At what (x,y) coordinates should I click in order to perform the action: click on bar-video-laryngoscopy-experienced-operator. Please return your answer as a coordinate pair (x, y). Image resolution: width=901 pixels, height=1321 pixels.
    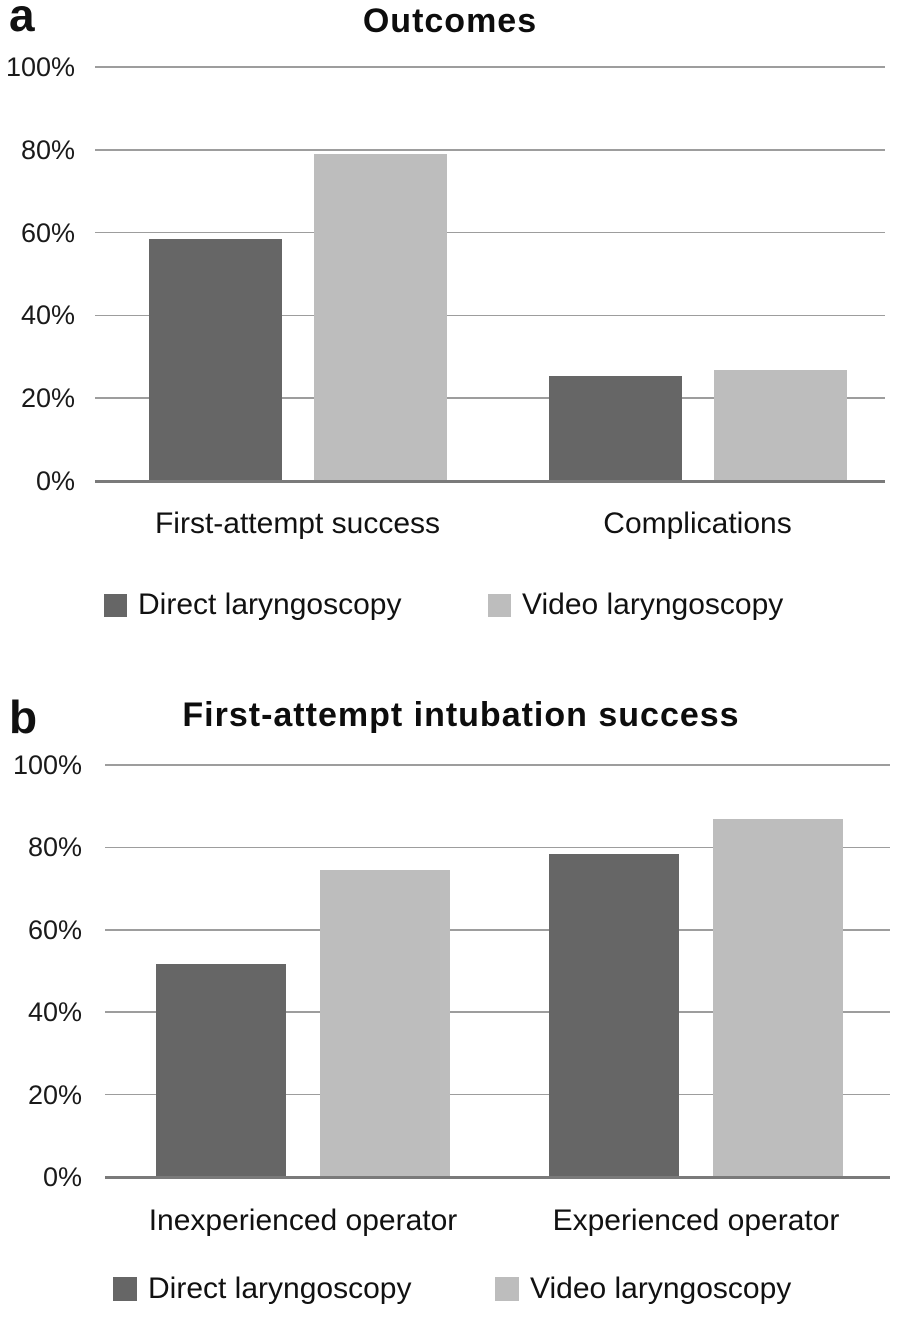
    Looking at the image, I should click on (778, 998).